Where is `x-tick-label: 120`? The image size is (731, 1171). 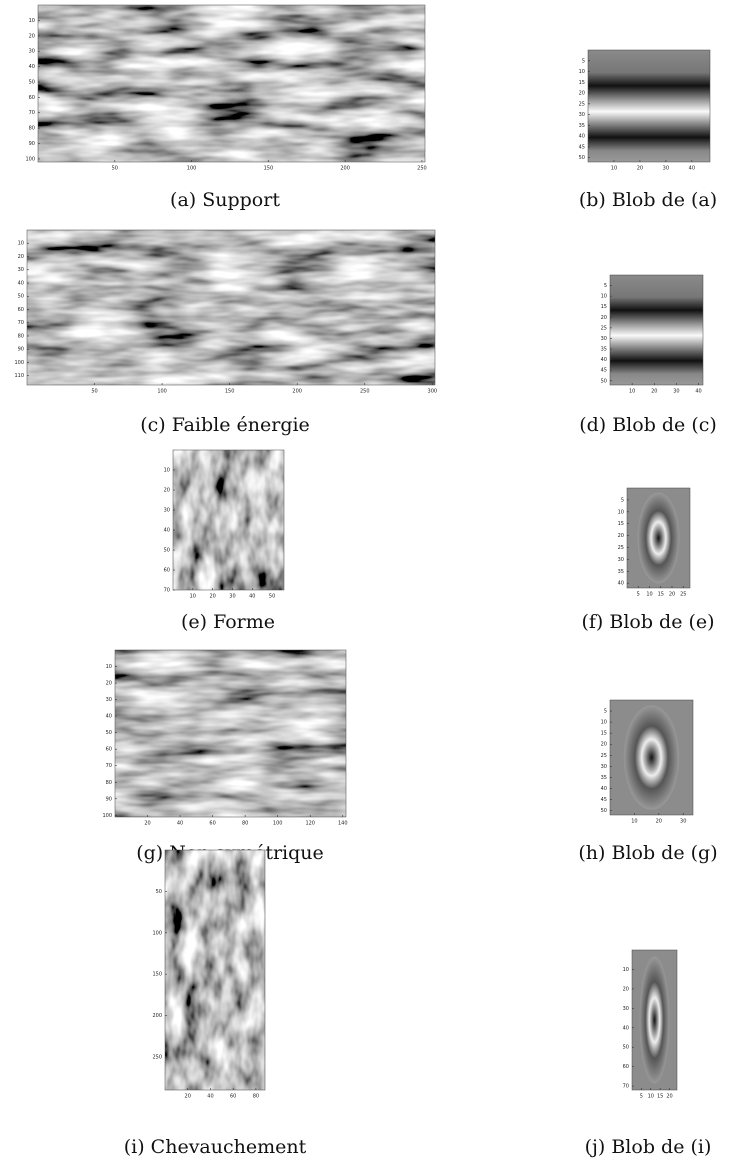 x-tick-label: 120 is located at coordinates (310, 824).